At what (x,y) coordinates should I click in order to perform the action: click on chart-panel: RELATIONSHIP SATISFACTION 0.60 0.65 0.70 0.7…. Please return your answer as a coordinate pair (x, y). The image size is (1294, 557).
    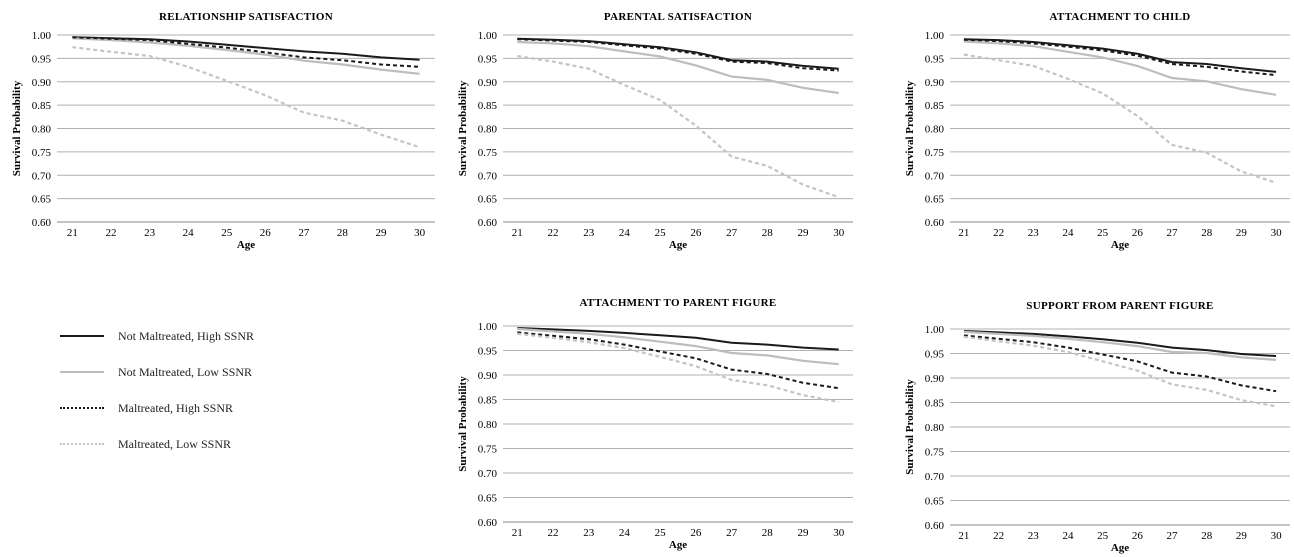
    Looking at the image, I should click on (223, 131).